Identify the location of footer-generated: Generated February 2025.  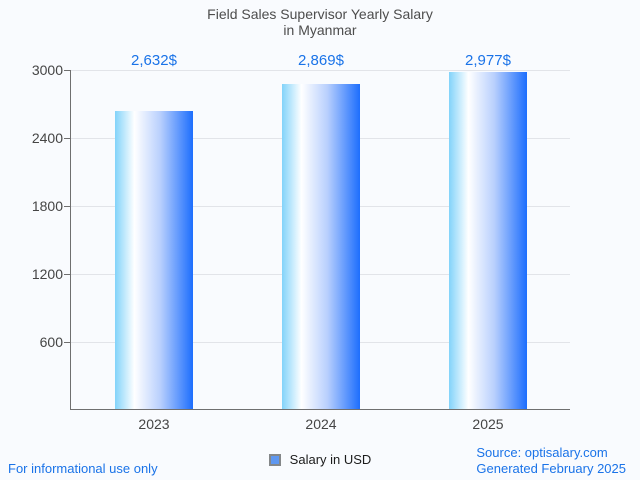
(551, 468).